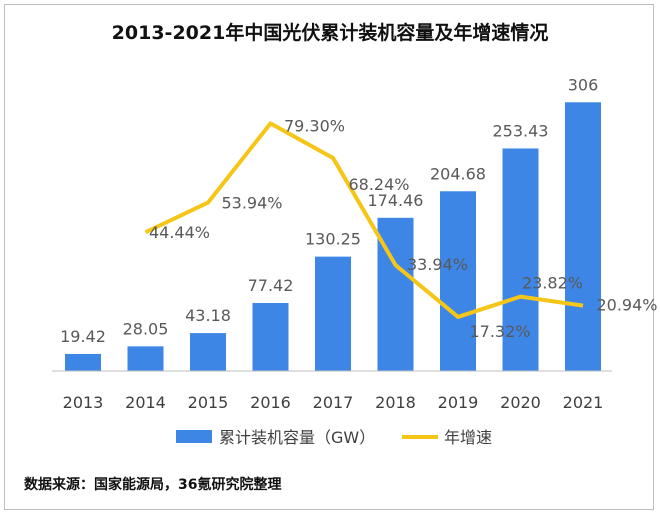 This screenshot has width=660, height=516. What do you see at coordinates (179, 232) in the screenshot?
I see `line-label-2014: 44.44%` at bounding box center [179, 232].